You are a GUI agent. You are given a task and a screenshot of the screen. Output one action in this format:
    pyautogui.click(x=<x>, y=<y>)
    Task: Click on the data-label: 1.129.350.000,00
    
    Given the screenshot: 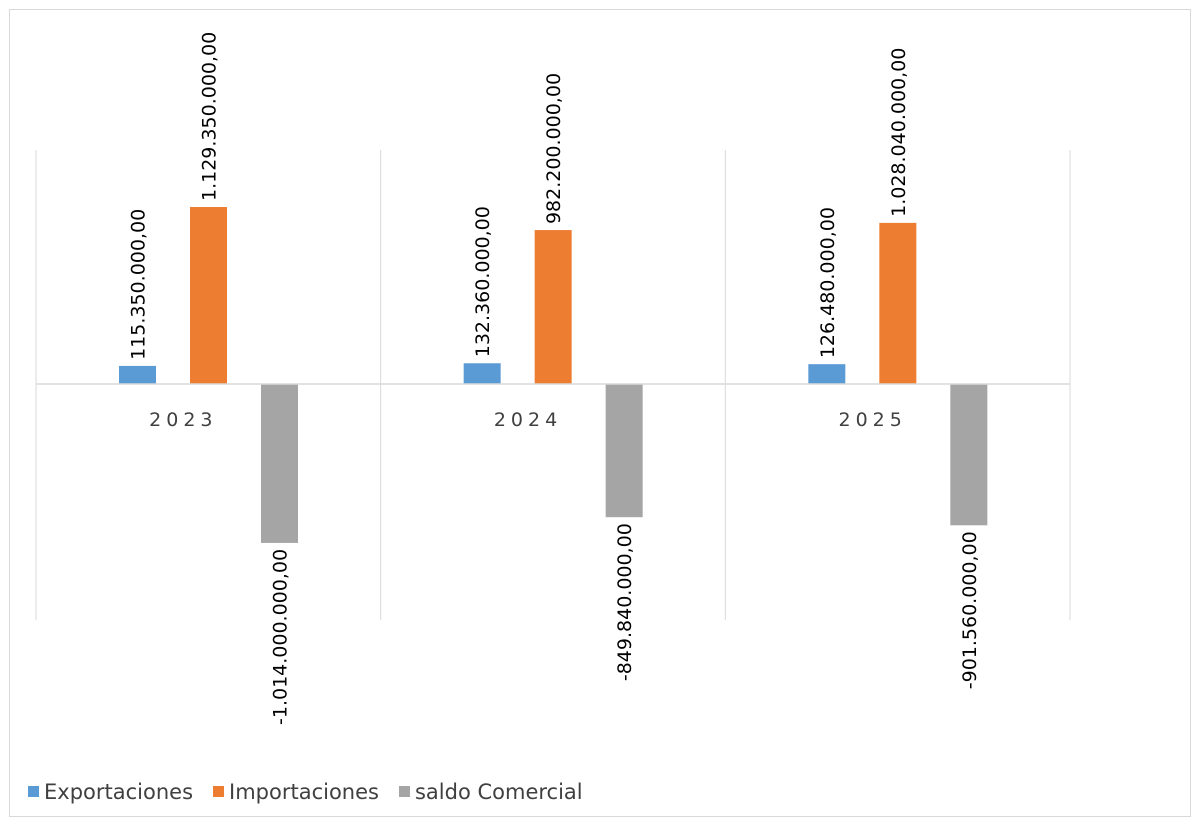 What is the action you would take?
    pyautogui.click(x=210, y=116)
    